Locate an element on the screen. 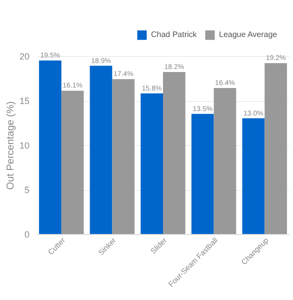  y-tick-label: 20 is located at coordinates (24, 57).